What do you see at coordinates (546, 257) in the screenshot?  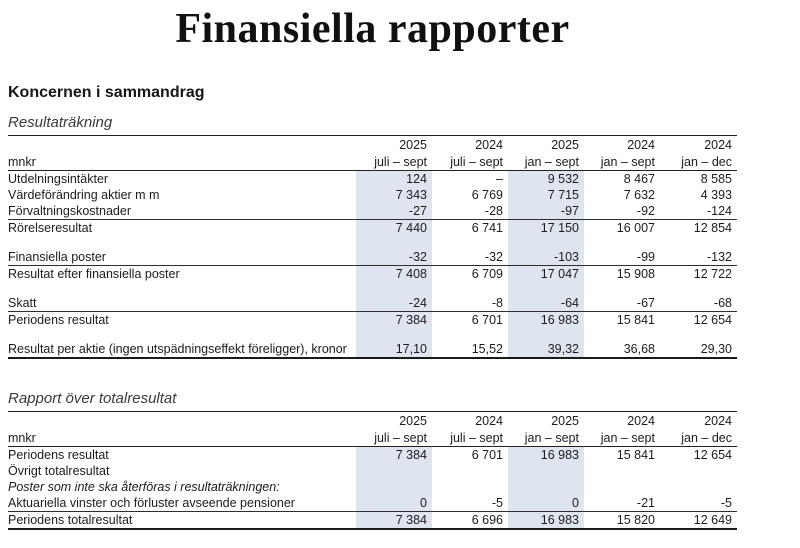 I see `value-cell: -103` at bounding box center [546, 257].